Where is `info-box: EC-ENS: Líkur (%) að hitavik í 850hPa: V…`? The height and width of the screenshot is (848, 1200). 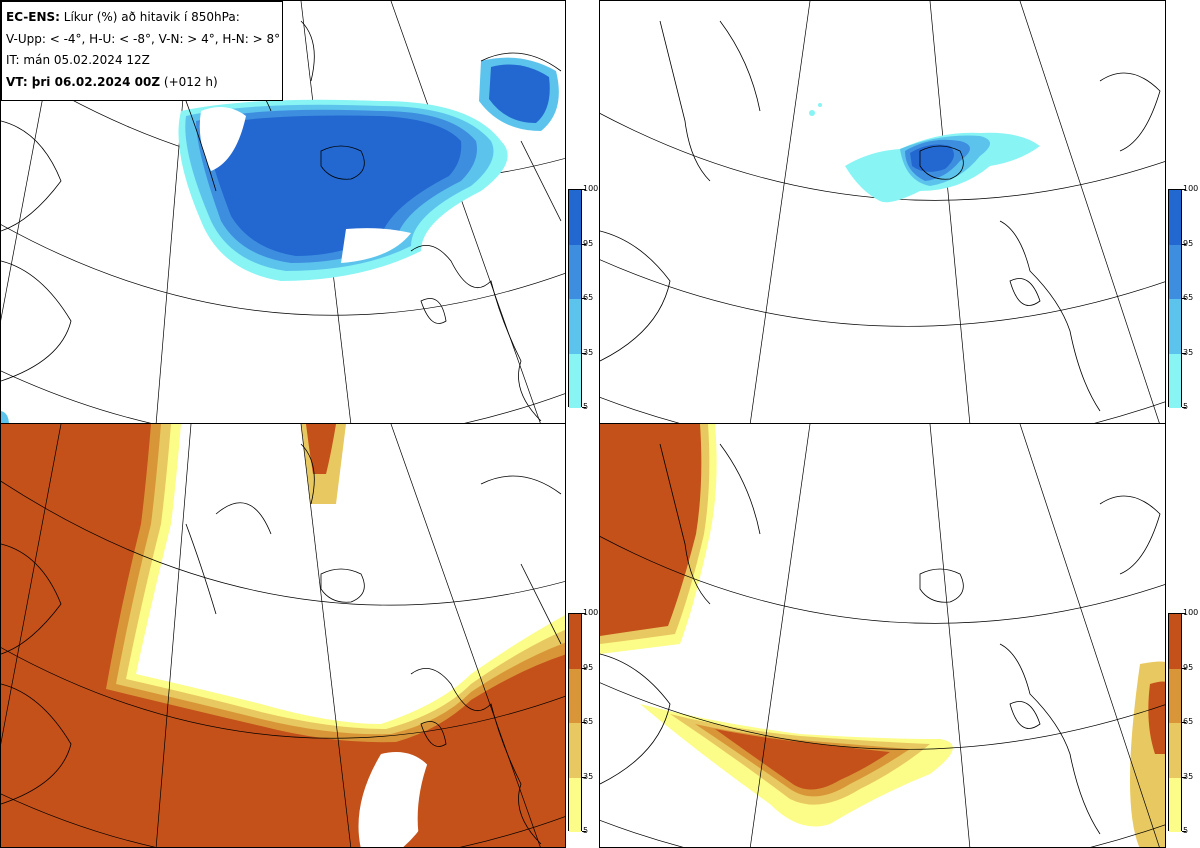
info-box: EC-ENS: Líkur (%) að hitavik í 850hPa: V… is located at coordinates (142, 51).